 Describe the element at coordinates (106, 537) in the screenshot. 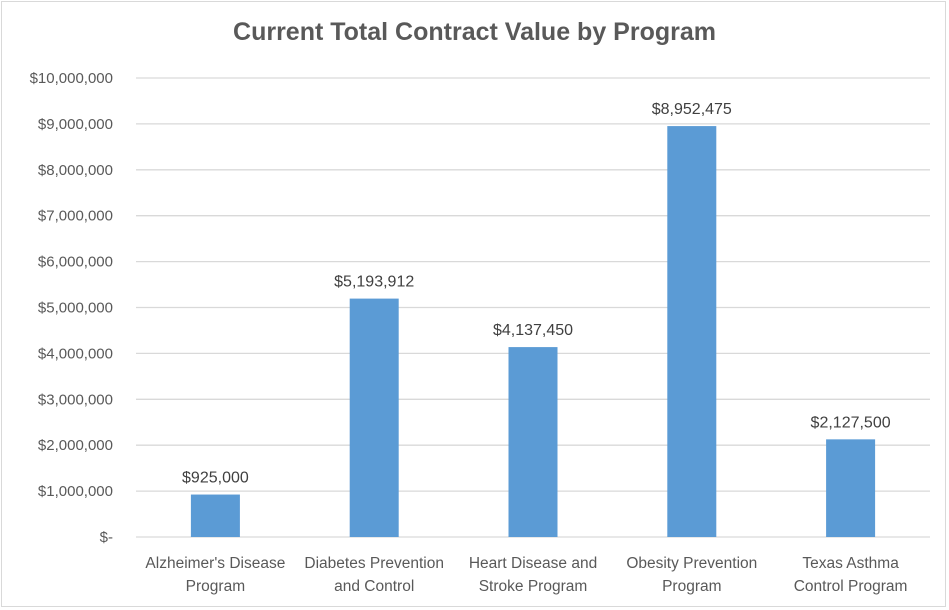

I see `y-tick-label: $-` at that location.